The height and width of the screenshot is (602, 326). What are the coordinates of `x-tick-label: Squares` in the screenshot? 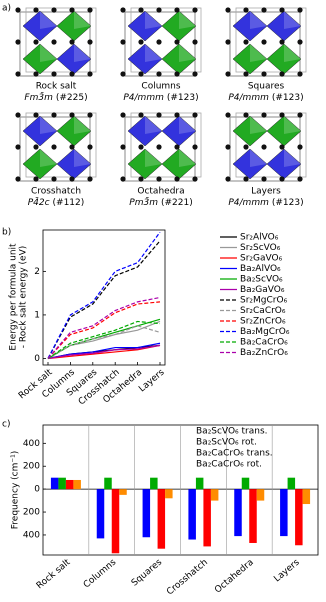 It's located at (147, 572).